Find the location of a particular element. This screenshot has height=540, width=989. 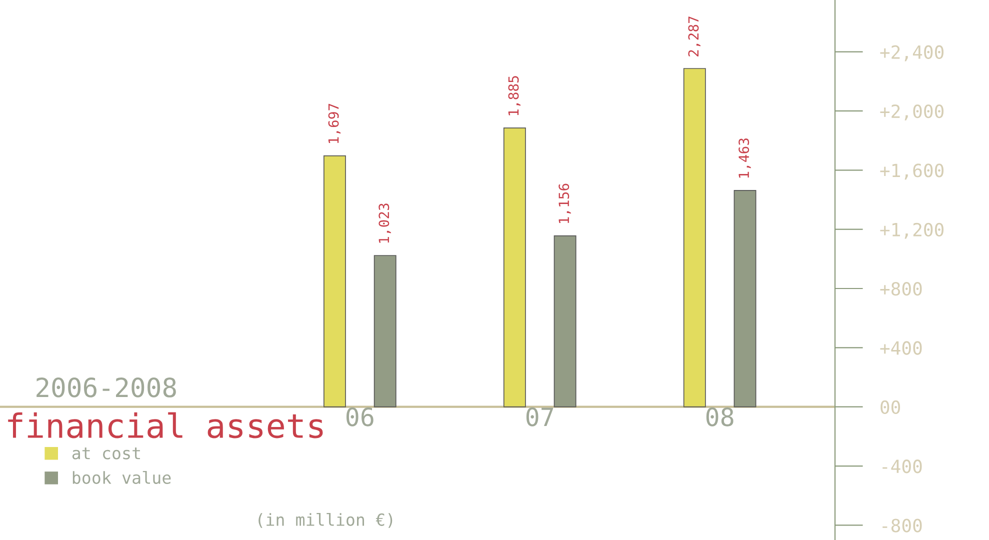

data-label: 2,287 is located at coordinates (694, 36).